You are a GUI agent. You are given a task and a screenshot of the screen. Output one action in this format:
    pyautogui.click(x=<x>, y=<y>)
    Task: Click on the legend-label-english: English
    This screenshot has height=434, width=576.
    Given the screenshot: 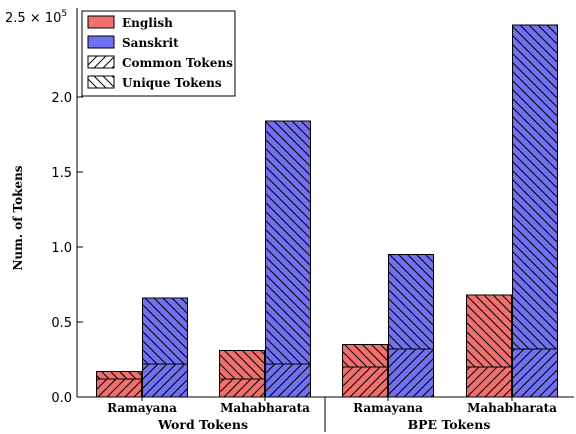 What is the action you would take?
    pyautogui.click(x=147, y=23)
    